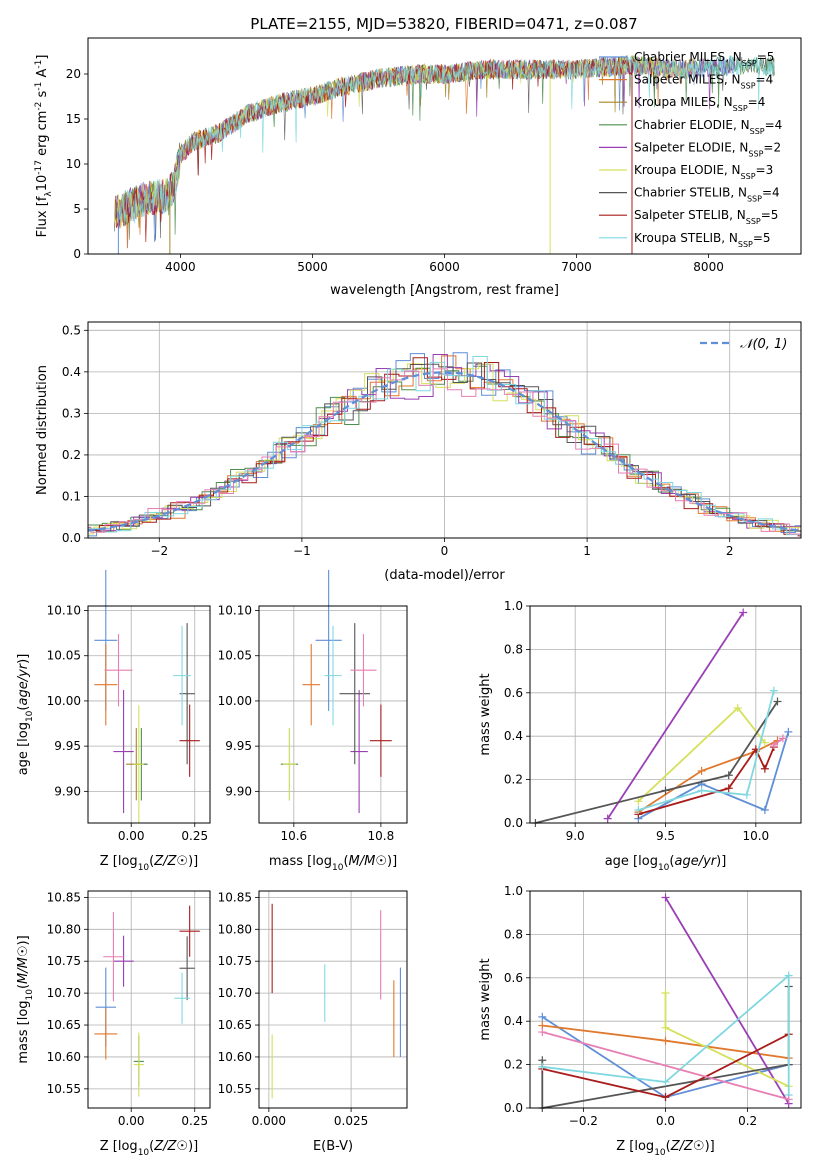 Image resolution: width=819 pixels, height=1170 pixels. What do you see at coordinates (665, 836) in the screenshot?
I see `x-tick-label: 9.5` at bounding box center [665, 836].